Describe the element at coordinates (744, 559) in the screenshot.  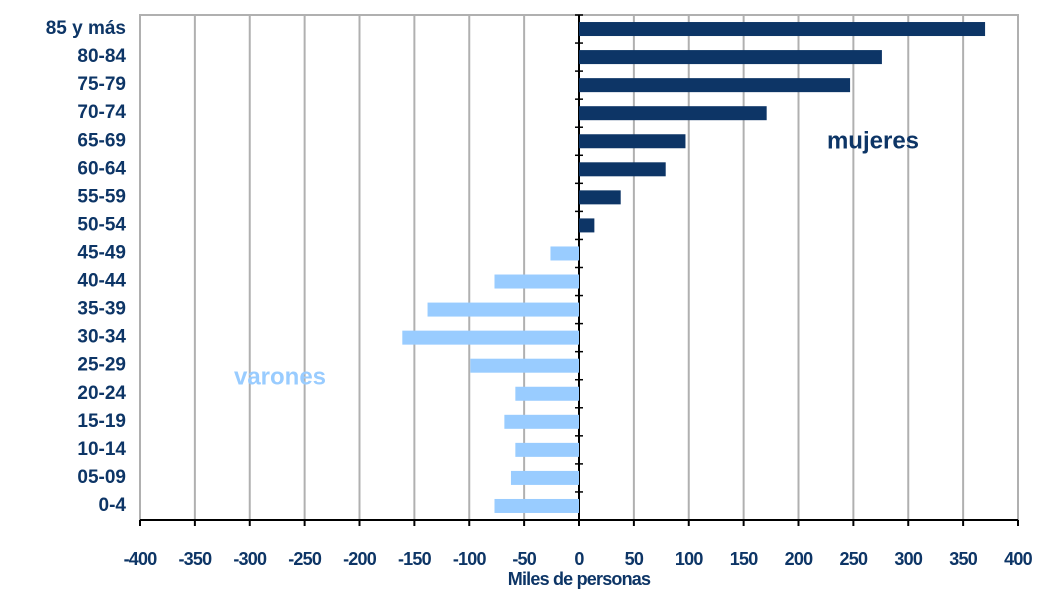
I see `x-tick-label: 150` at that location.